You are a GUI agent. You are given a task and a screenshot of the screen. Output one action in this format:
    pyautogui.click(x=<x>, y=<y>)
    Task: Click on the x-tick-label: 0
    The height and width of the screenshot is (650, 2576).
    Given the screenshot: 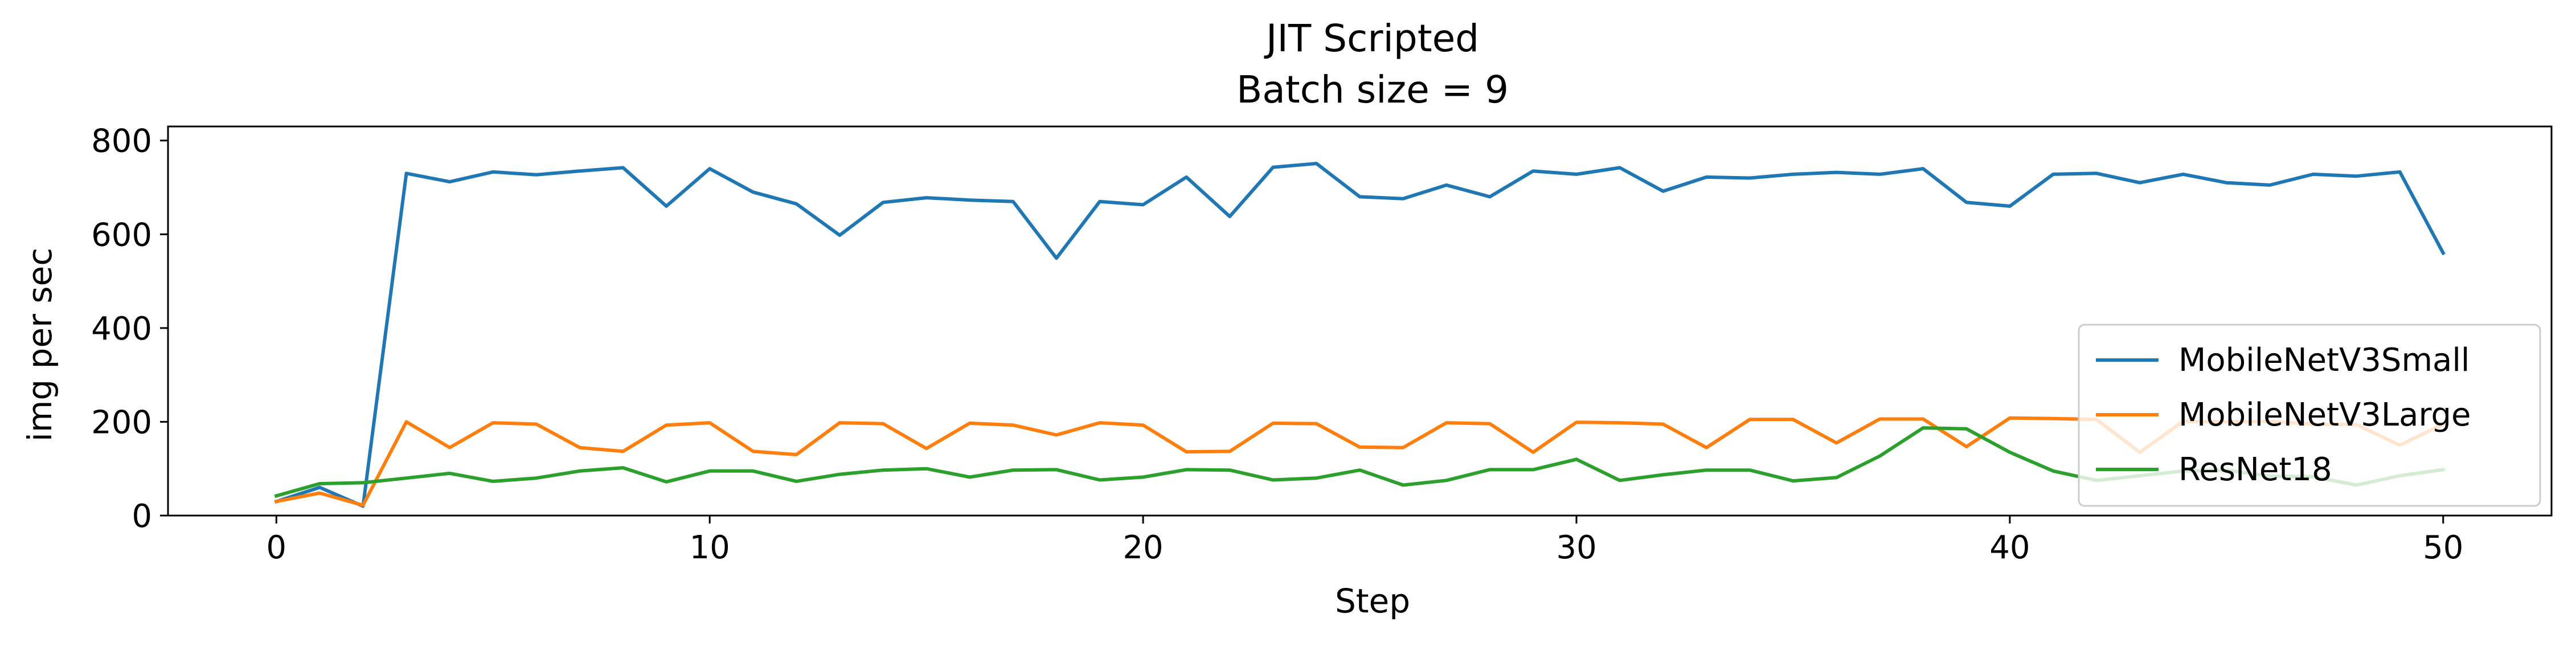 What is the action you would take?
    pyautogui.click(x=276, y=547)
    